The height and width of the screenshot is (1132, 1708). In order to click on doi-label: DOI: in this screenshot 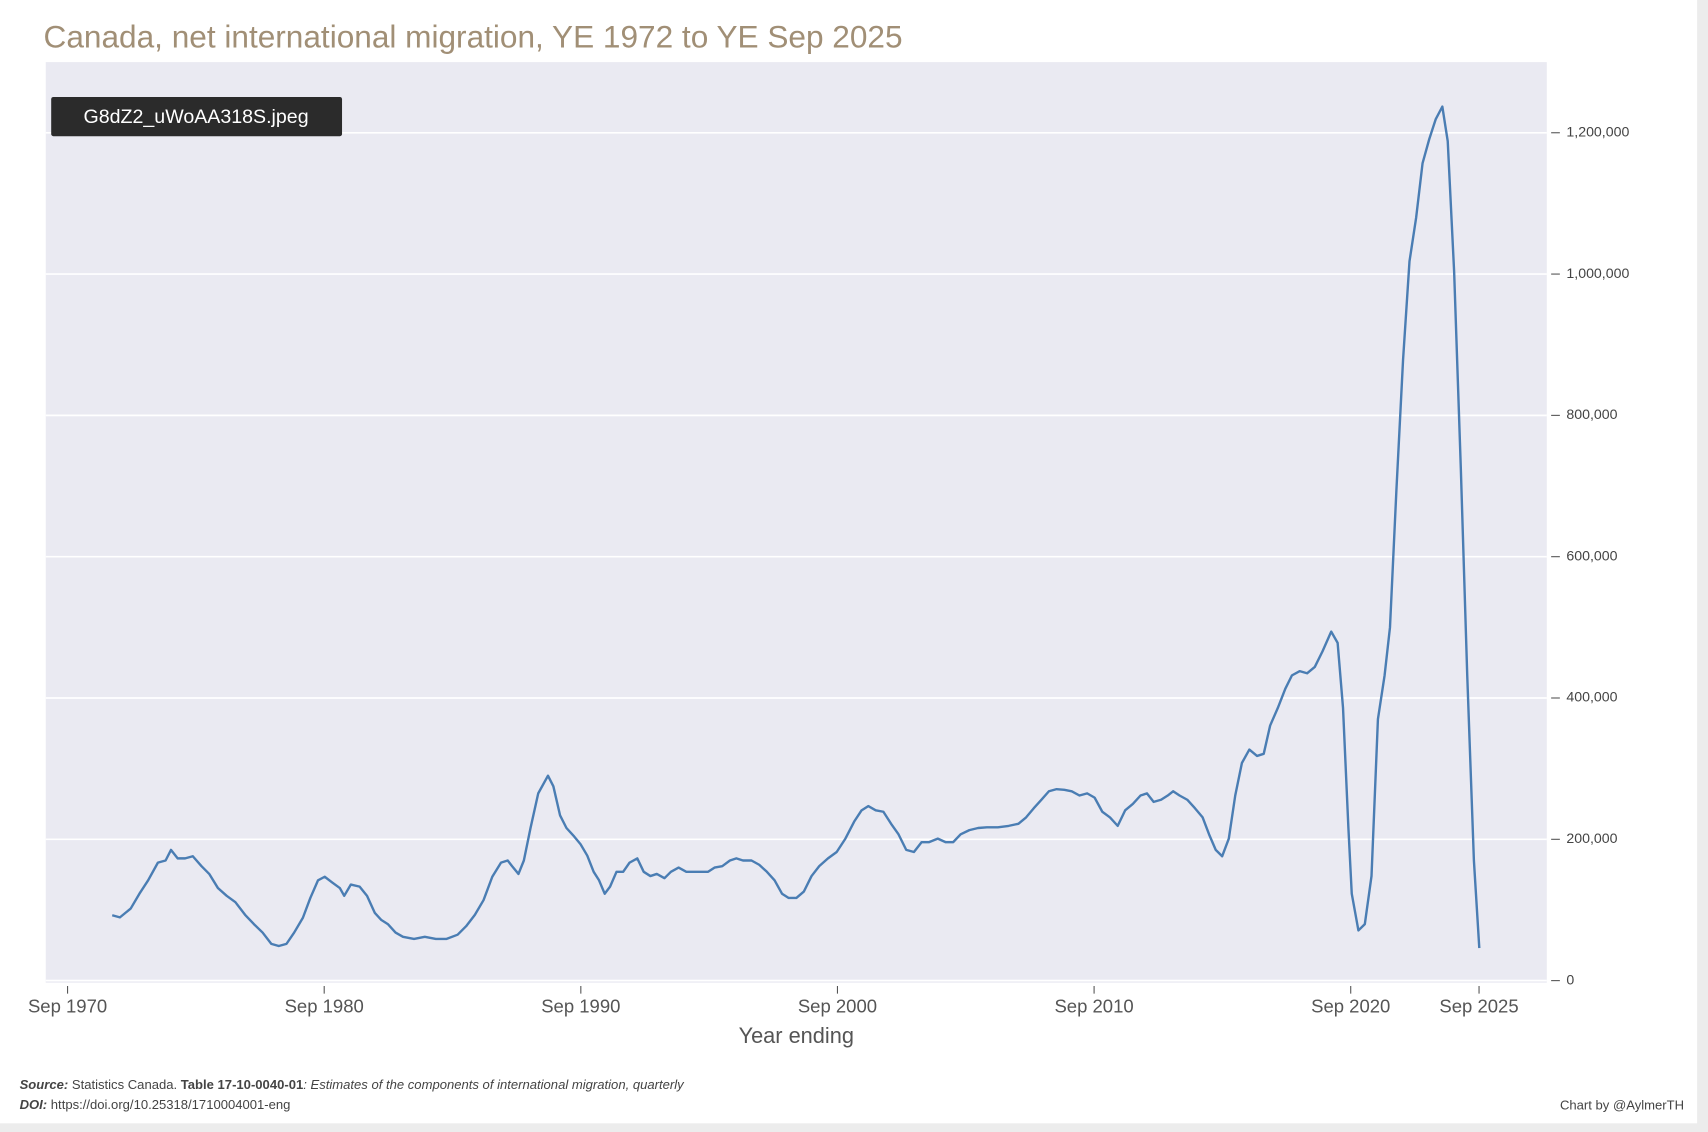, I will do `click(34, 1104)`.